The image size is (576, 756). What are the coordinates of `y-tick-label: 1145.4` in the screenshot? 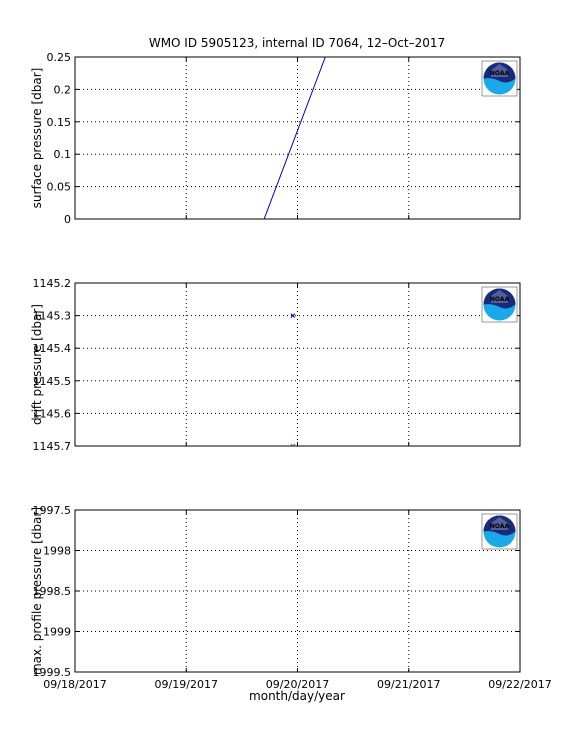 It's located at (52, 348).